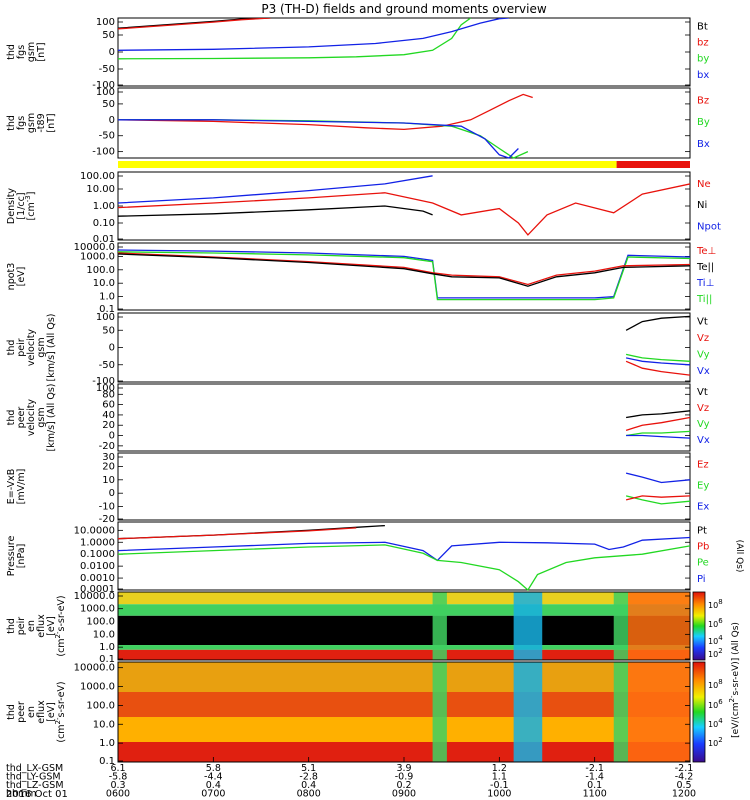 Image resolution: width=750 pixels, height=800 pixels. Describe the element at coordinates (21, 556) in the screenshot. I see `y-axis-label: [nPa]` at that location.